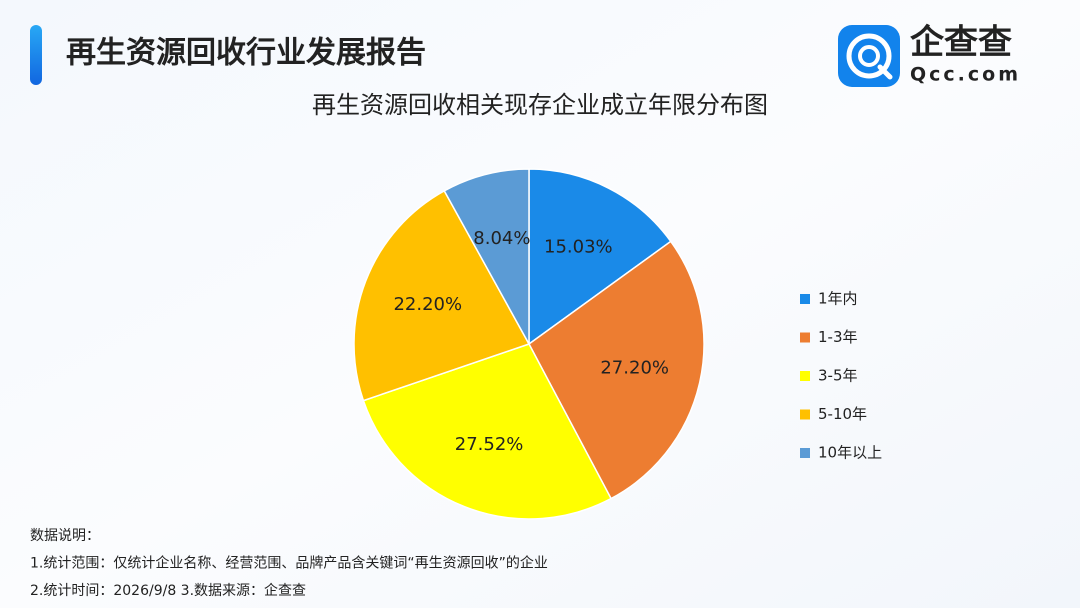  I want to click on legend-label: 1年内, so click(838, 299).